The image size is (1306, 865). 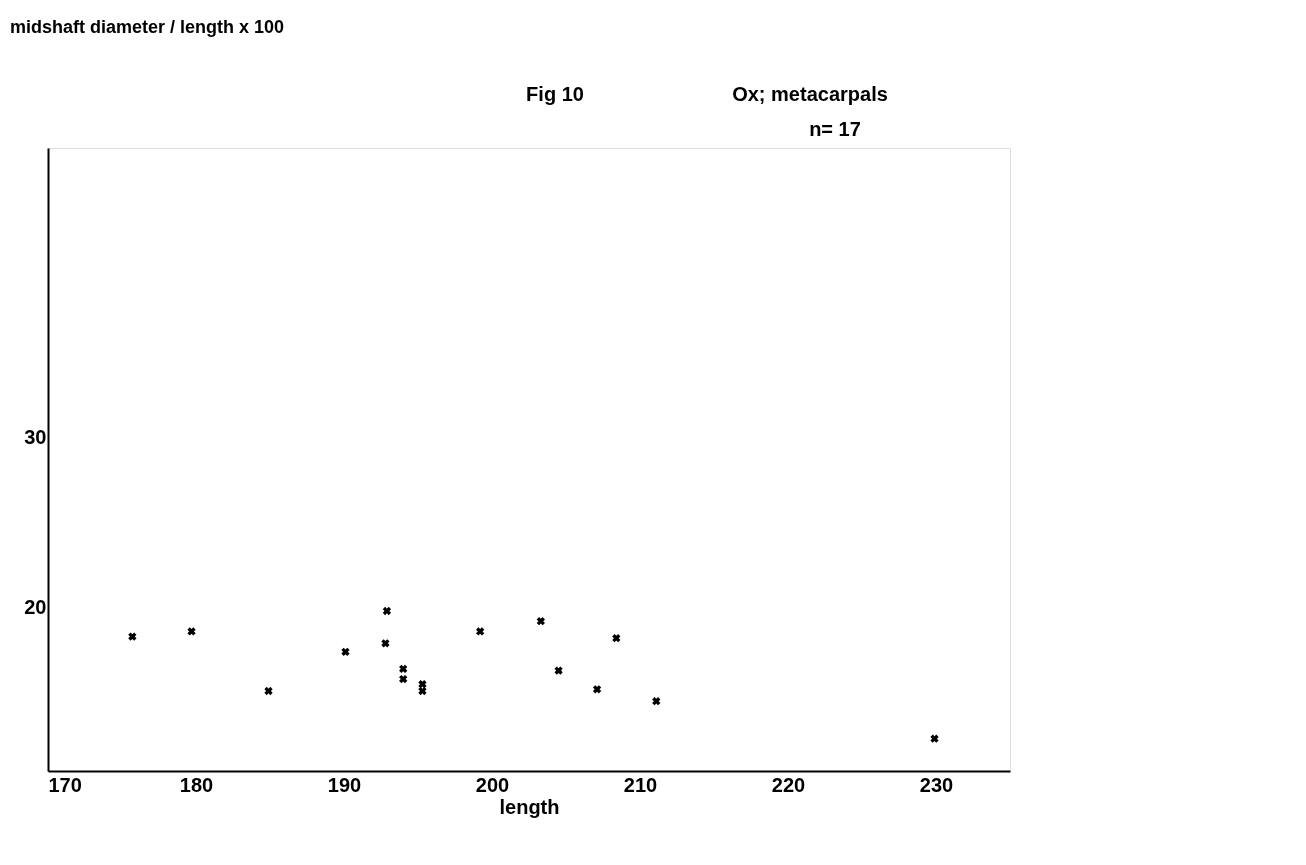 What do you see at coordinates (35, 436) in the screenshot?
I see `y-tick-label: 30` at bounding box center [35, 436].